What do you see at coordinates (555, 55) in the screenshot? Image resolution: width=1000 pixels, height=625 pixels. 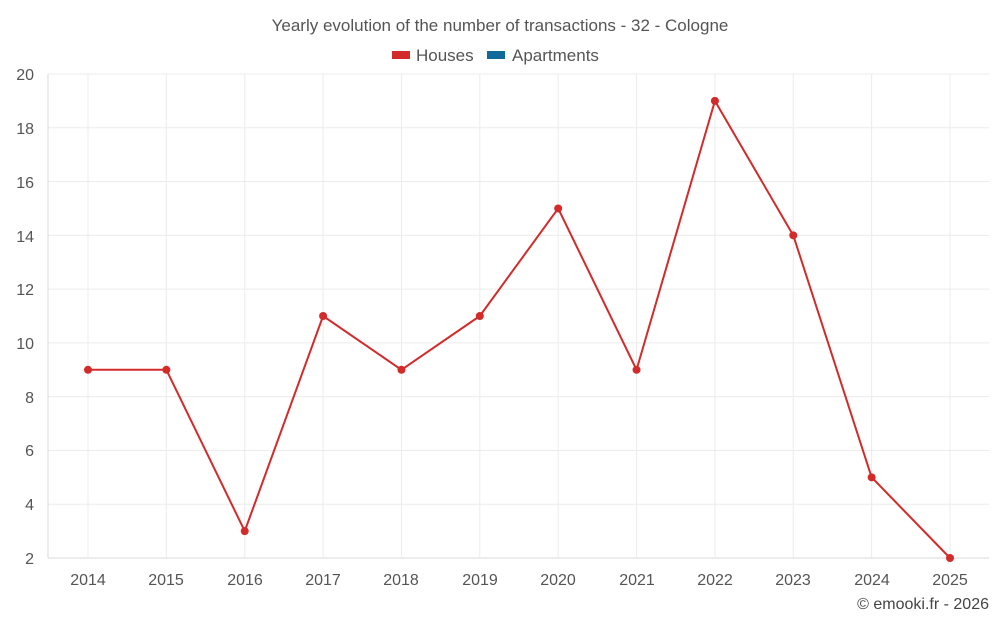 I see `legend-label-apartments: Apartments` at bounding box center [555, 55].